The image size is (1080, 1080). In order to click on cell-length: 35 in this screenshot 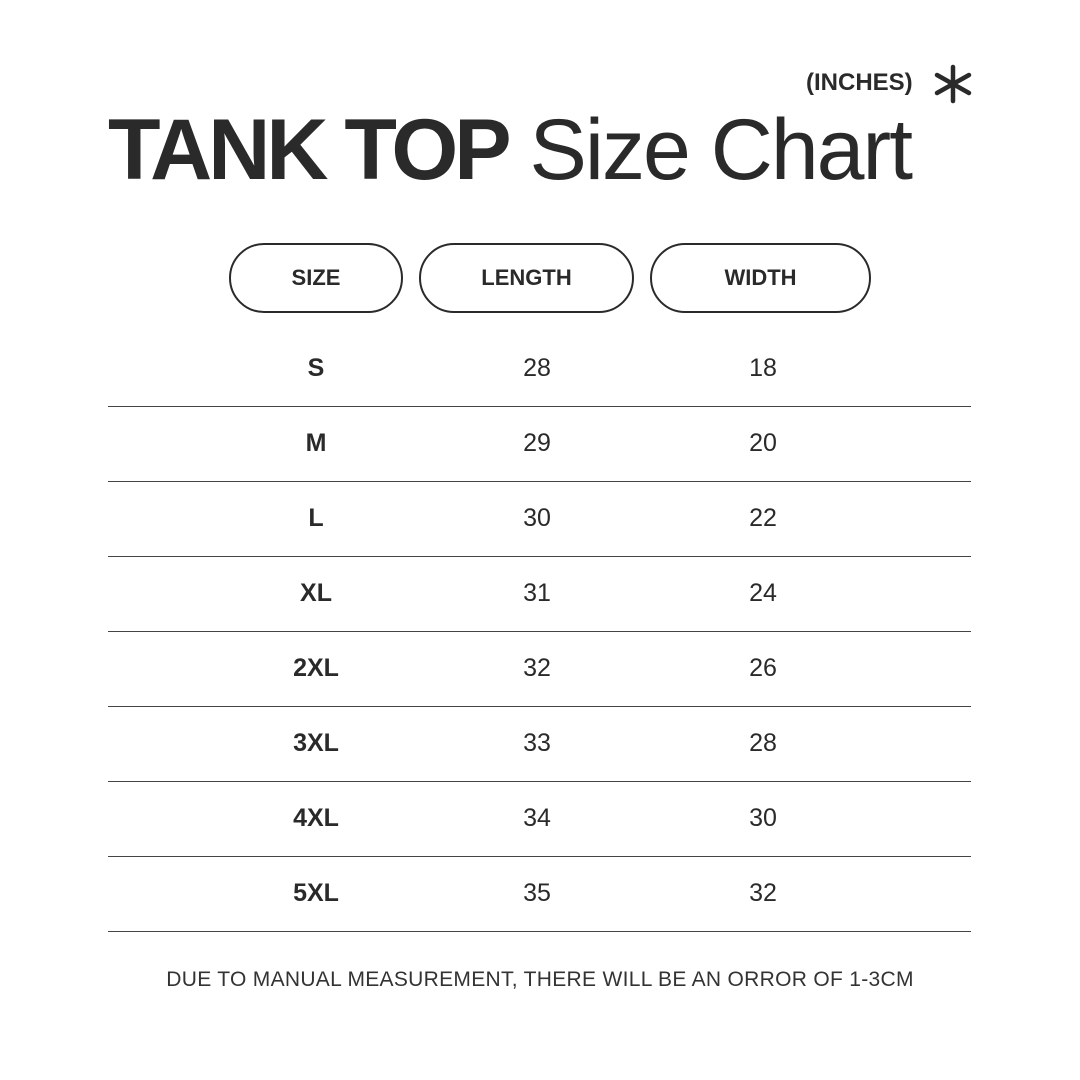, I will do `click(537, 893)`.